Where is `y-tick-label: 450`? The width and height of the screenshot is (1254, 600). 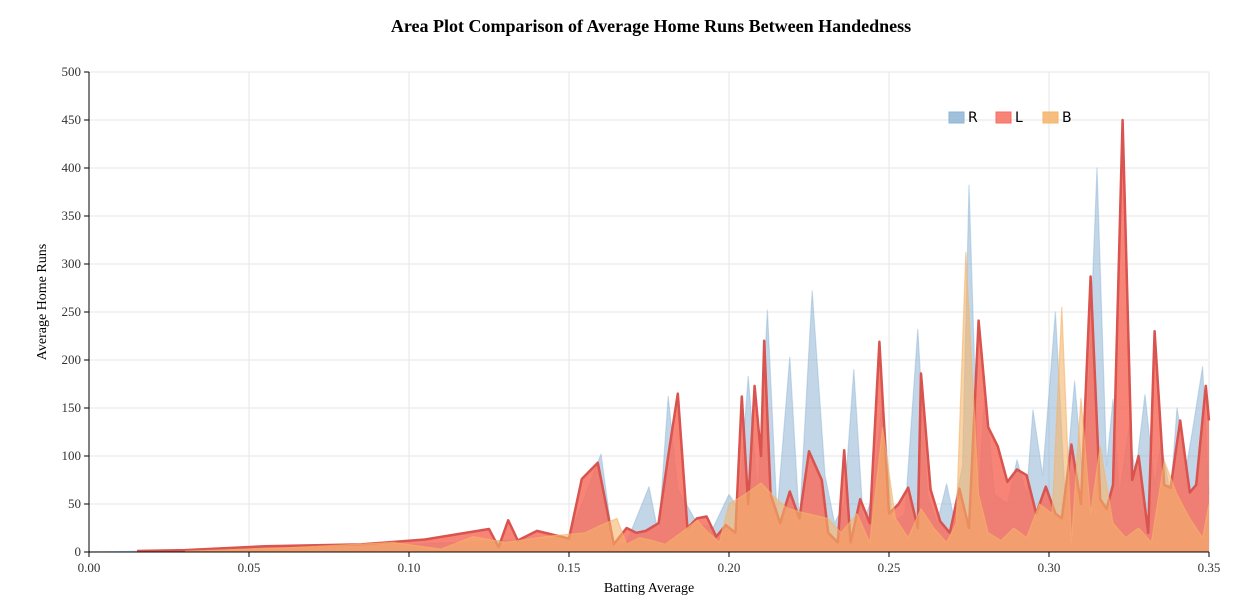 y-tick-label: 450 is located at coordinates (72, 119).